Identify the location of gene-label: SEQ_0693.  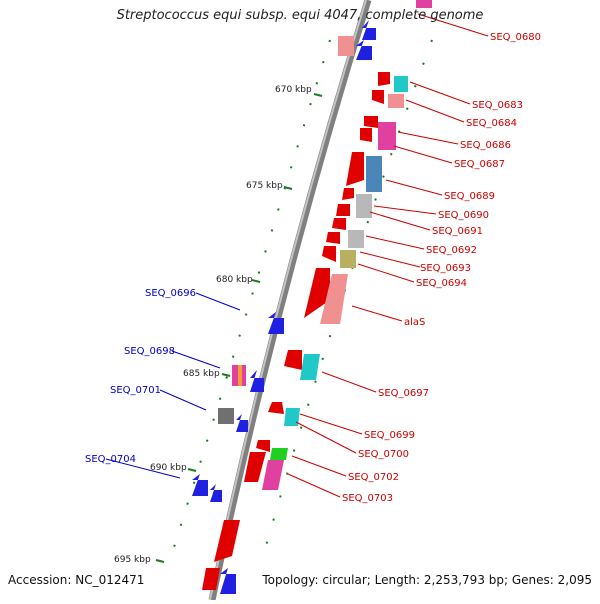
(445, 268).